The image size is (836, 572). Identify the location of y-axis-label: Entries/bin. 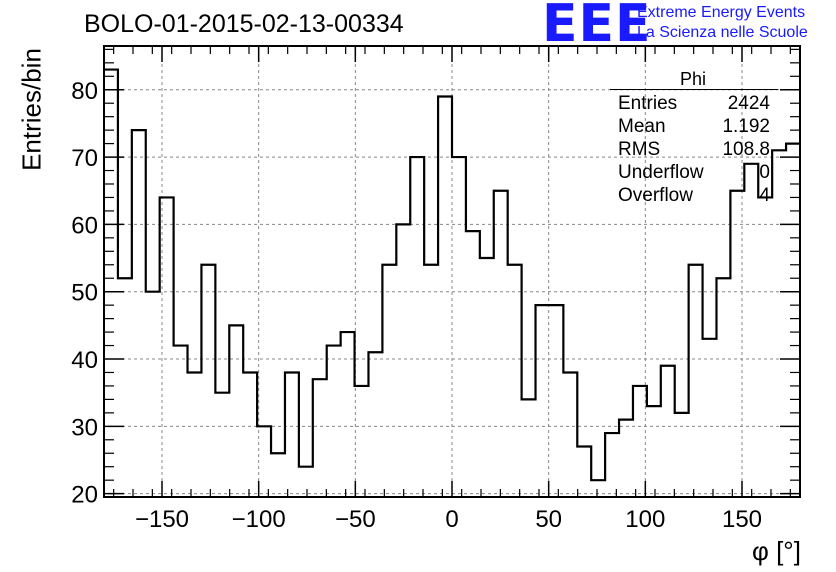
(31, 109).